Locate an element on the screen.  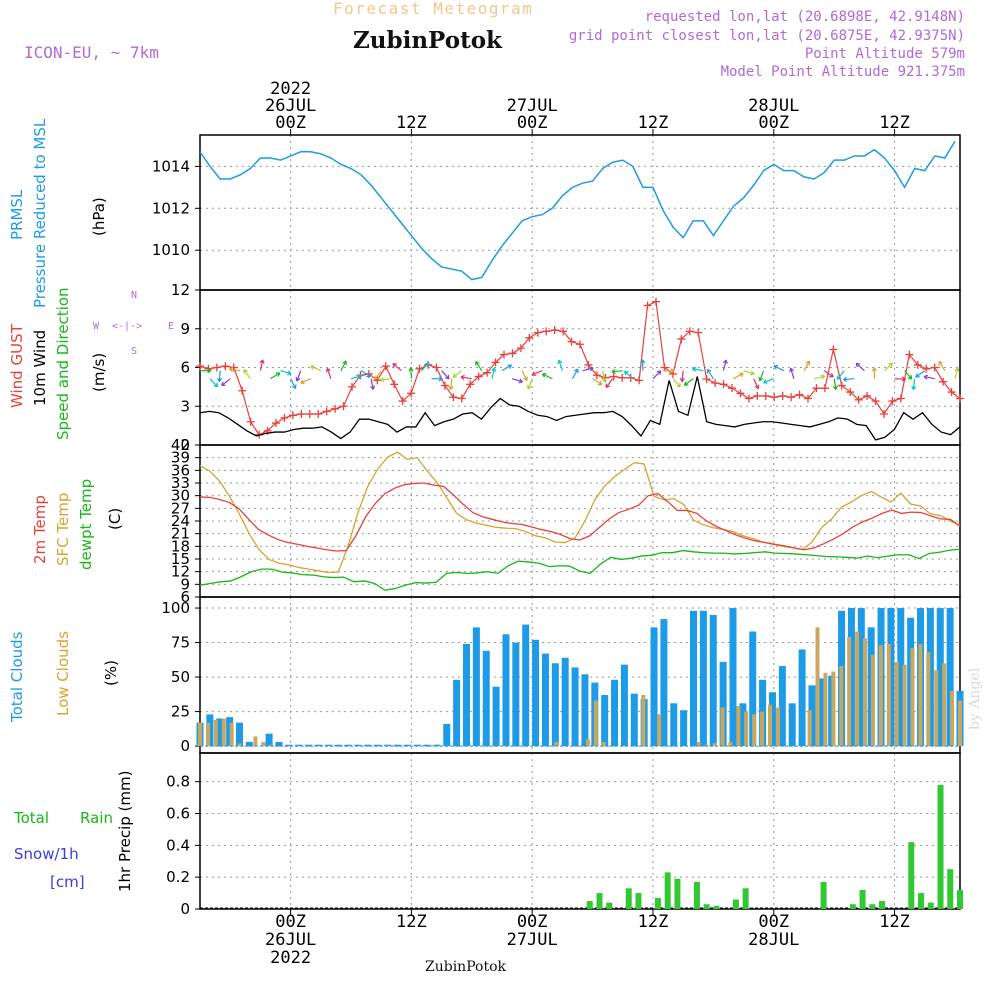
top-tick-label: 28JUL is located at coordinates (773, 106).